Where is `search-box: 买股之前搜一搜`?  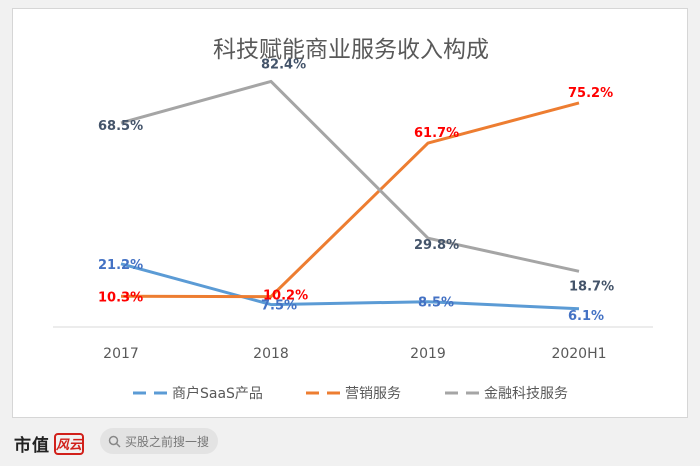 search-box: 买股之前搜一搜 is located at coordinates (159, 441).